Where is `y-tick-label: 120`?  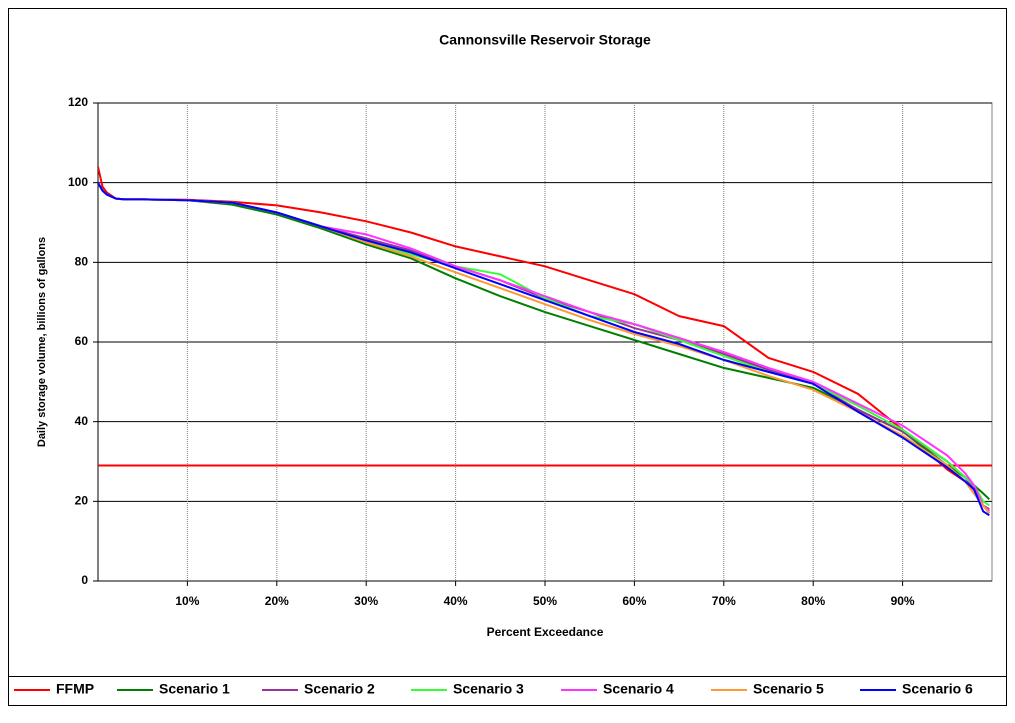
y-tick-label: 120 is located at coordinates (78, 102).